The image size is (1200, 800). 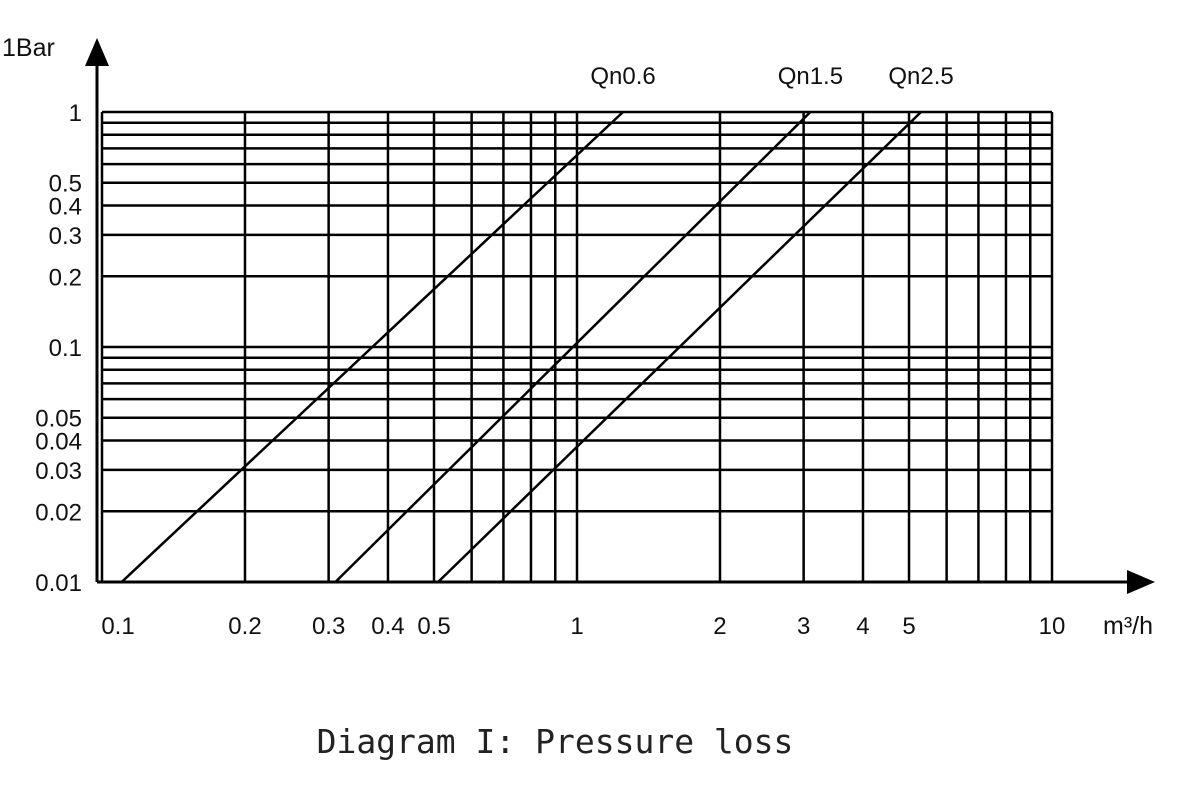 I want to click on figure-caption: Diagram I: Pressure loss, so click(x=555, y=741).